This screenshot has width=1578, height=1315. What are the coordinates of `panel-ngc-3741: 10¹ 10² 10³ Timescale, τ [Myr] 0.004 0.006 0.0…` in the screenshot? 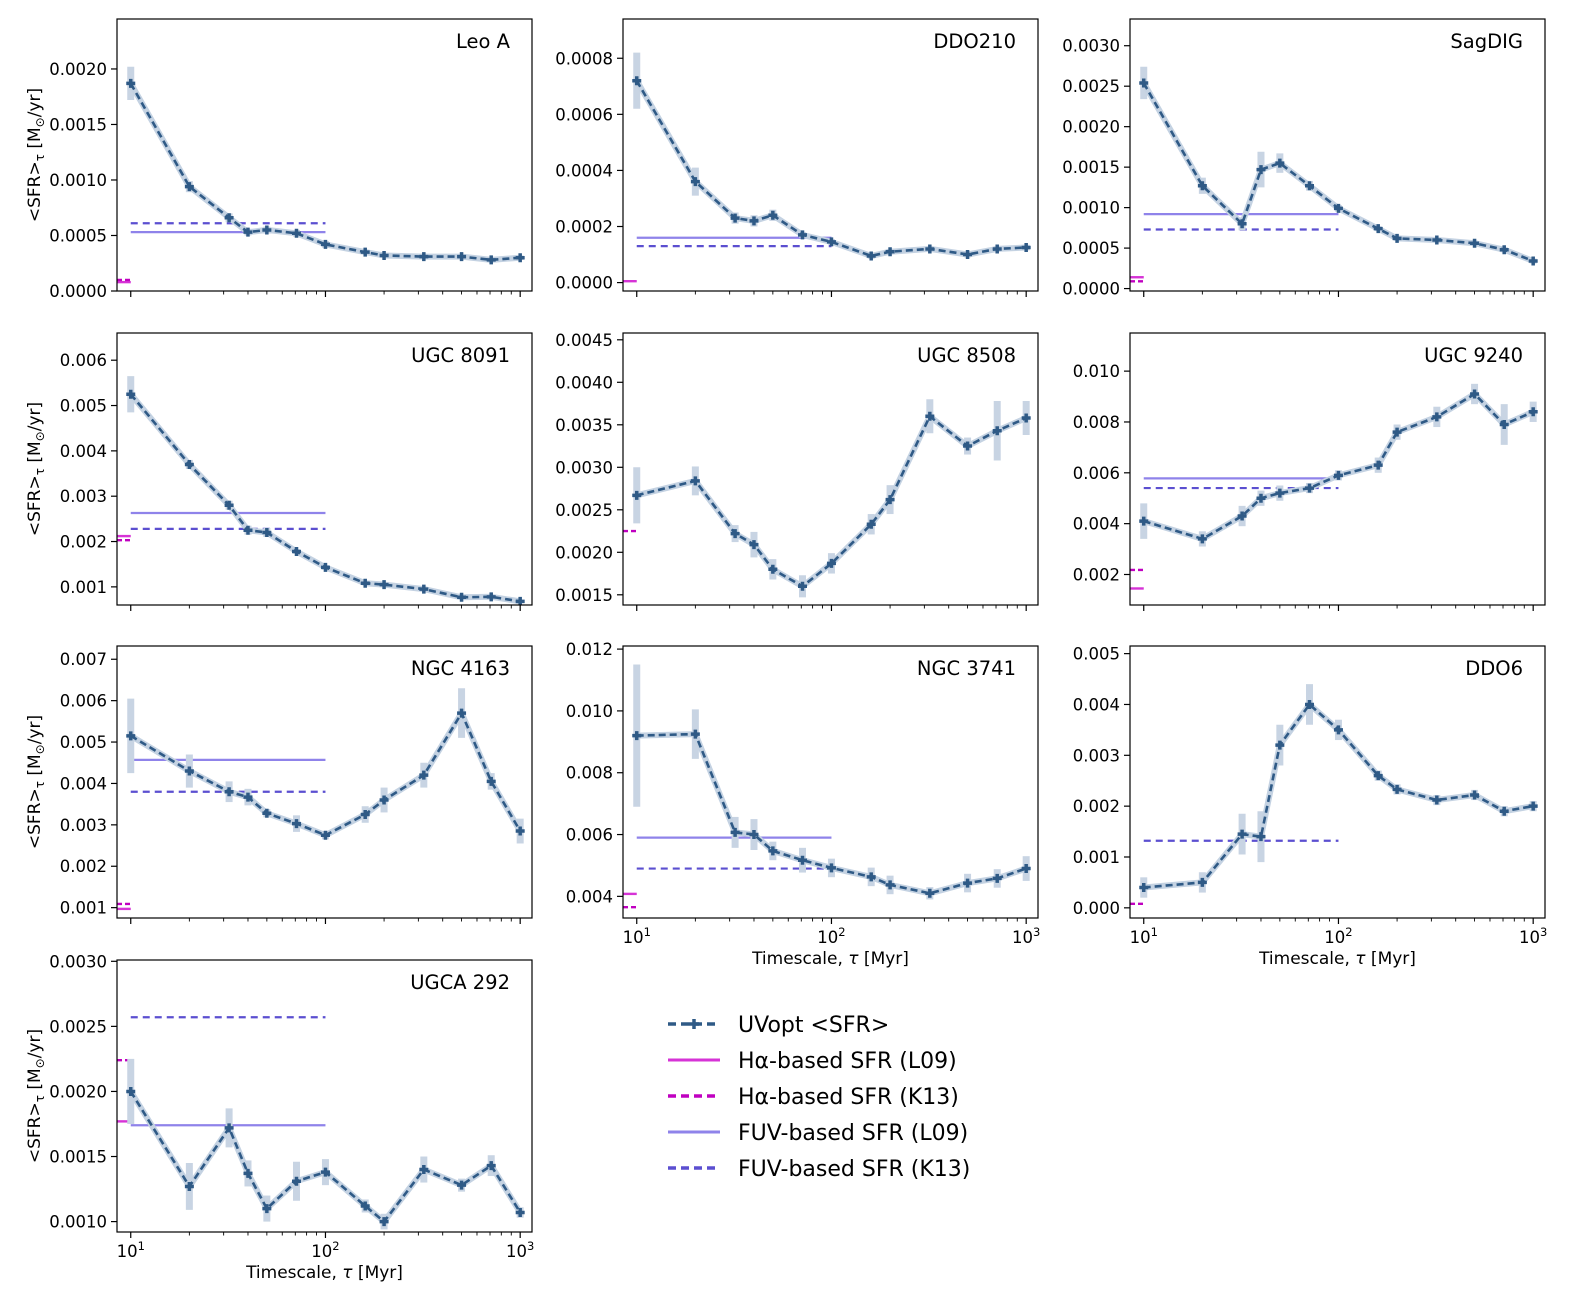 It's located at (803, 804).